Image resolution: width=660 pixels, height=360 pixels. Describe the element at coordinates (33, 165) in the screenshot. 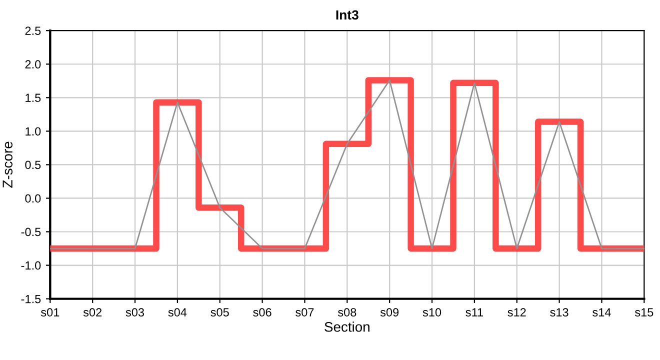

I see `y-tick-label: 0.5` at that location.